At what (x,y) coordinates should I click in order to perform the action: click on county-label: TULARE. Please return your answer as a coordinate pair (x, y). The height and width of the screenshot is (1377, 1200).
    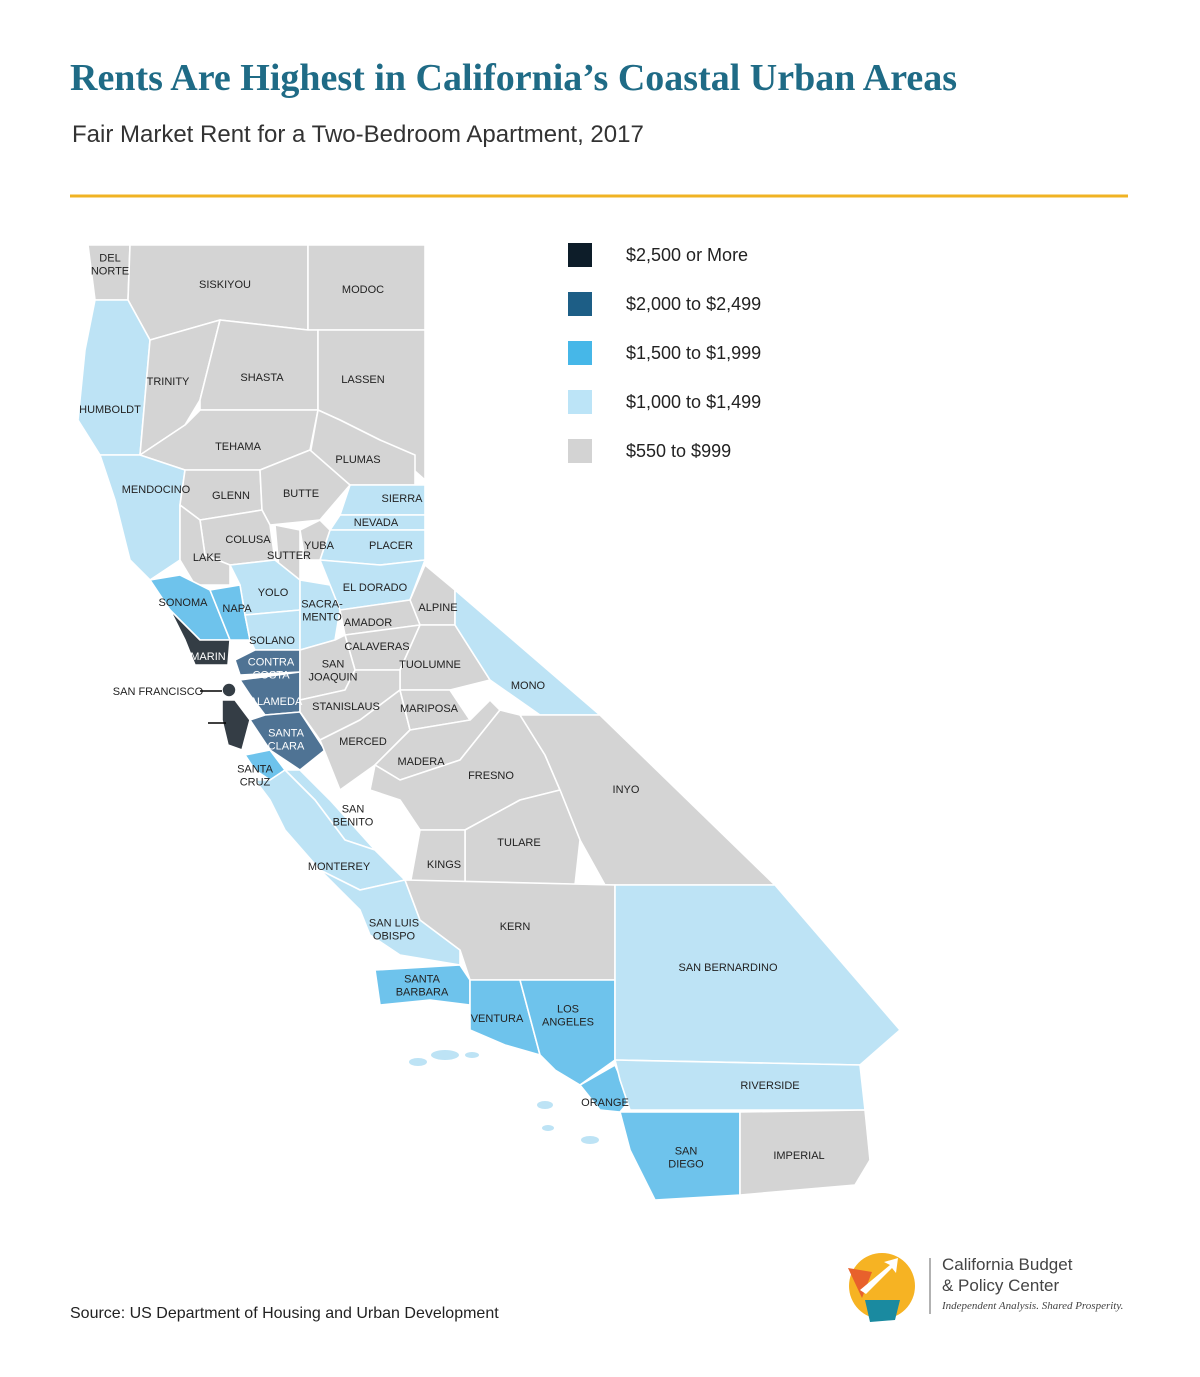
    Looking at the image, I should click on (518, 843).